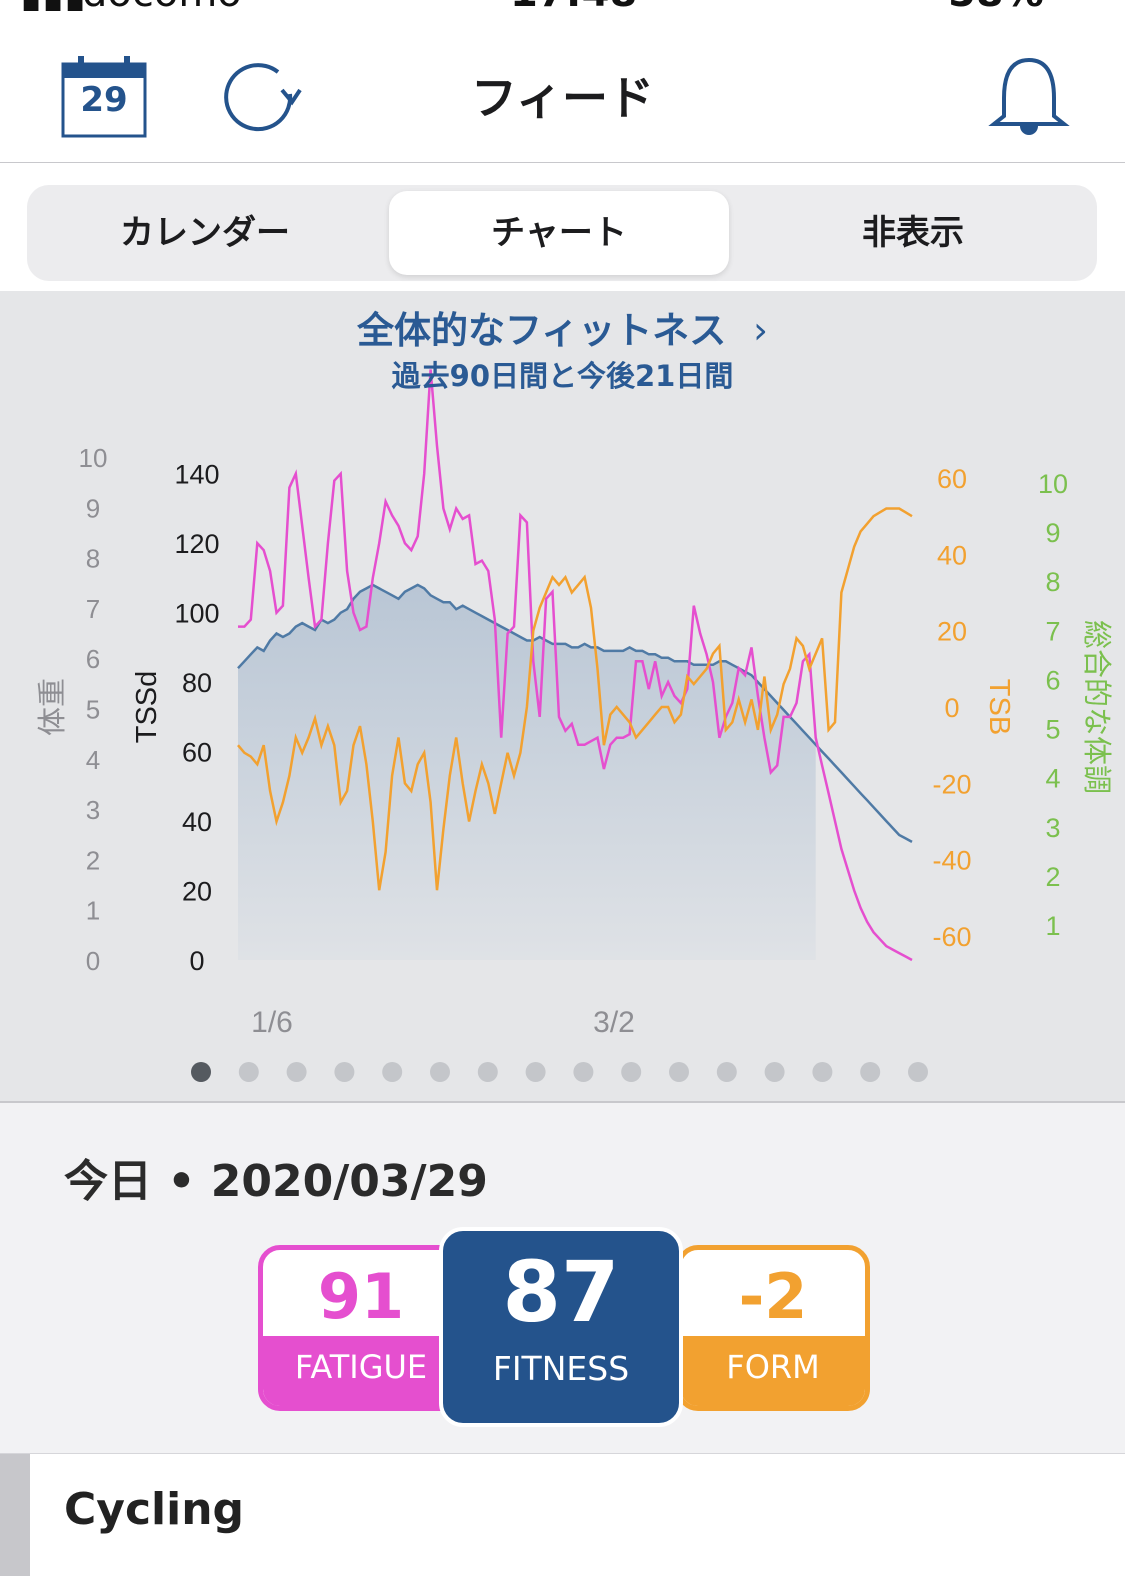 This screenshot has height=1576, width=1125. I want to click on weight-tick-label: 6, so click(93, 659).